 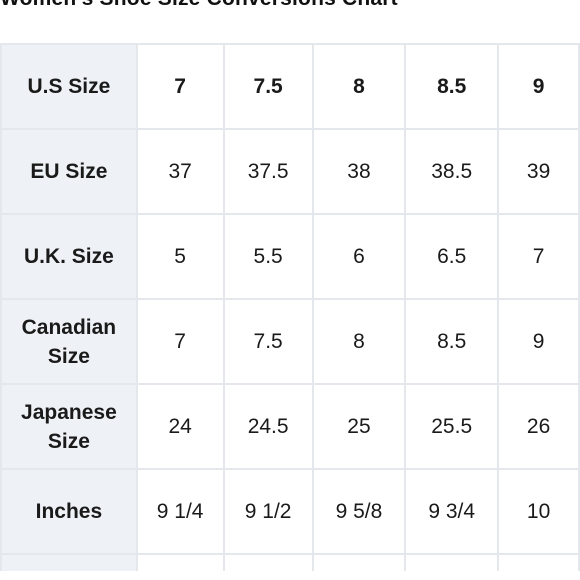 What do you see at coordinates (538, 426) in the screenshot?
I see `table-cell: 26` at bounding box center [538, 426].